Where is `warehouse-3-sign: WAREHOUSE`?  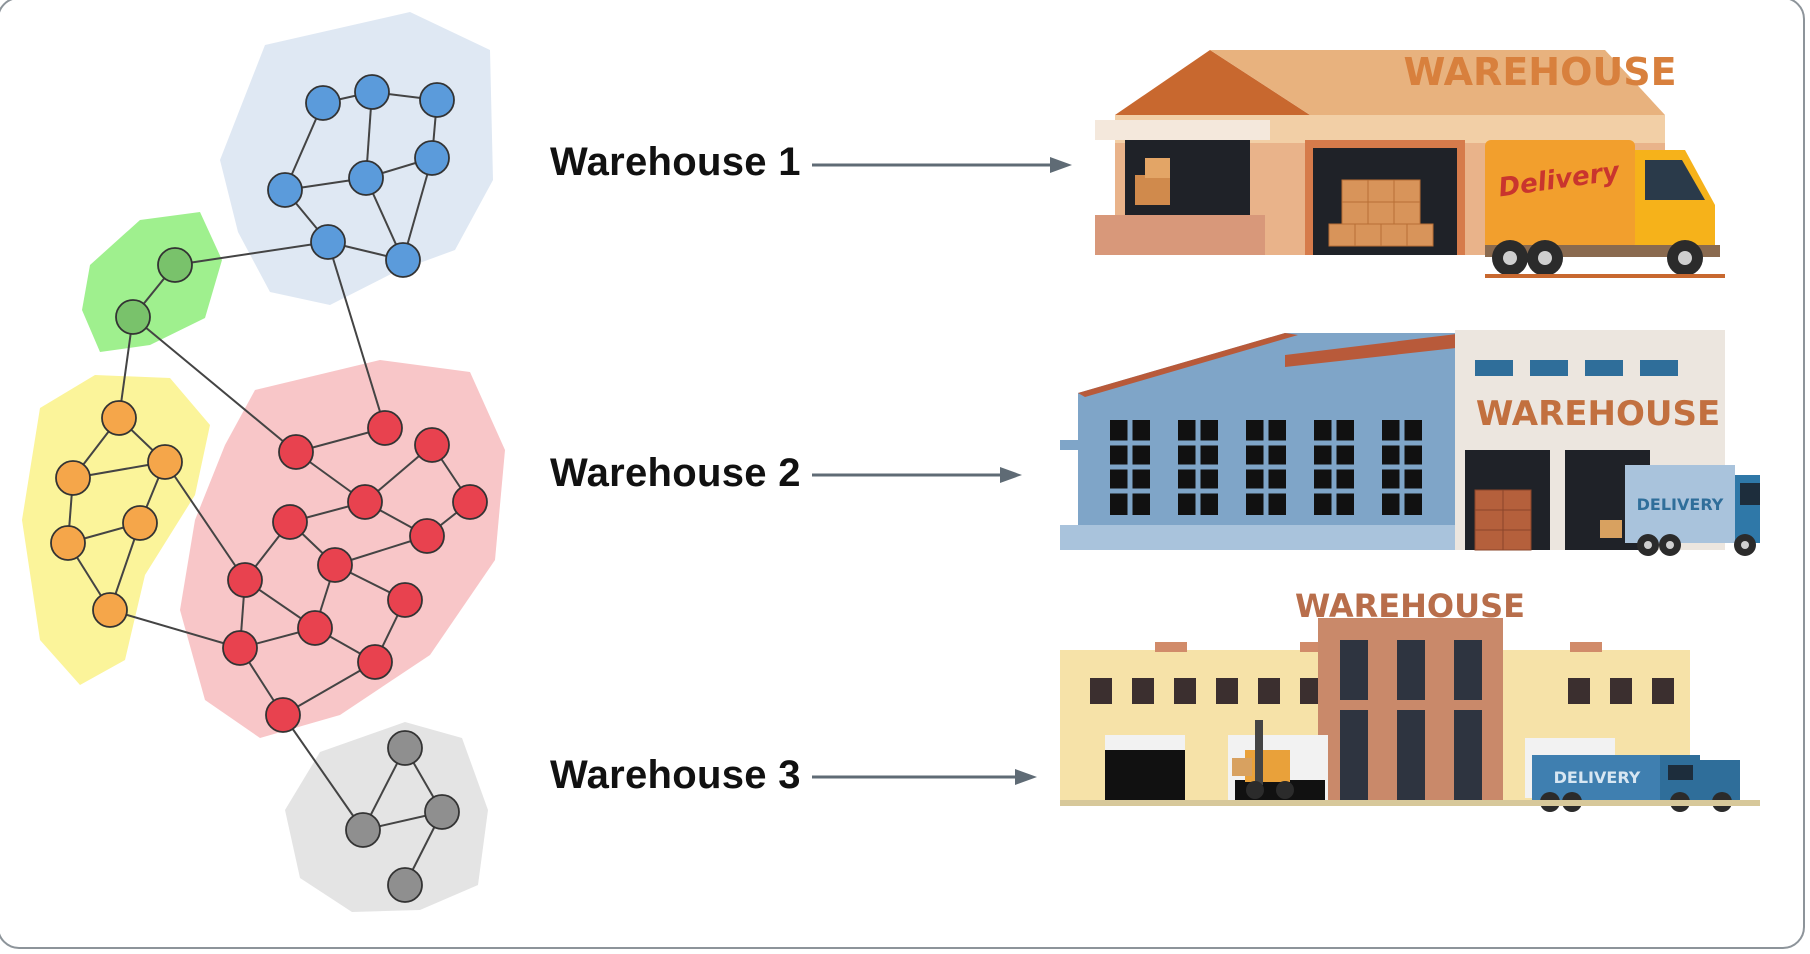
warehouse-3-sign: WAREHOUSE is located at coordinates (1410, 607).